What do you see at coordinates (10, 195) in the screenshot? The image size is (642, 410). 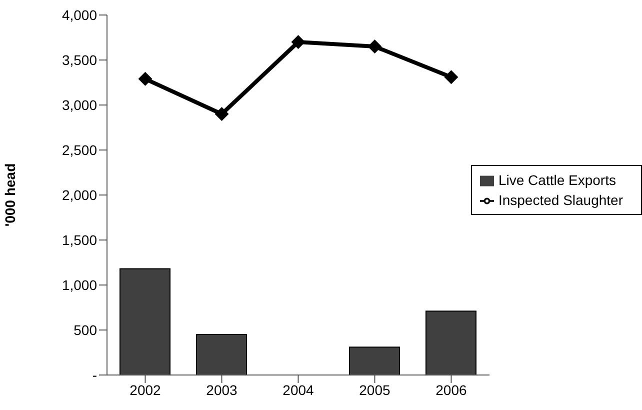 I see `y-axis-title: '000 head` at bounding box center [10, 195].